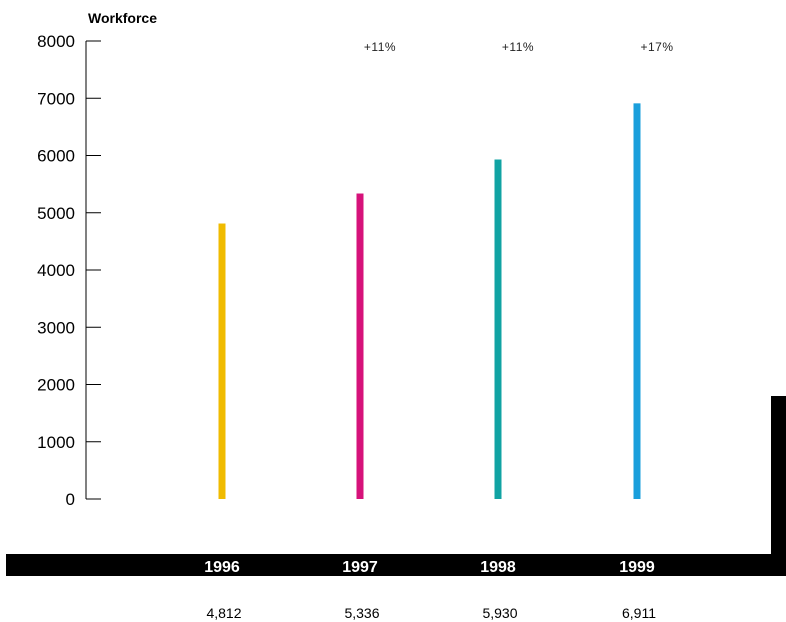  Describe the element at coordinates (56, 98) in the screenshot. I see `y-tick-label: 7000` at that location.